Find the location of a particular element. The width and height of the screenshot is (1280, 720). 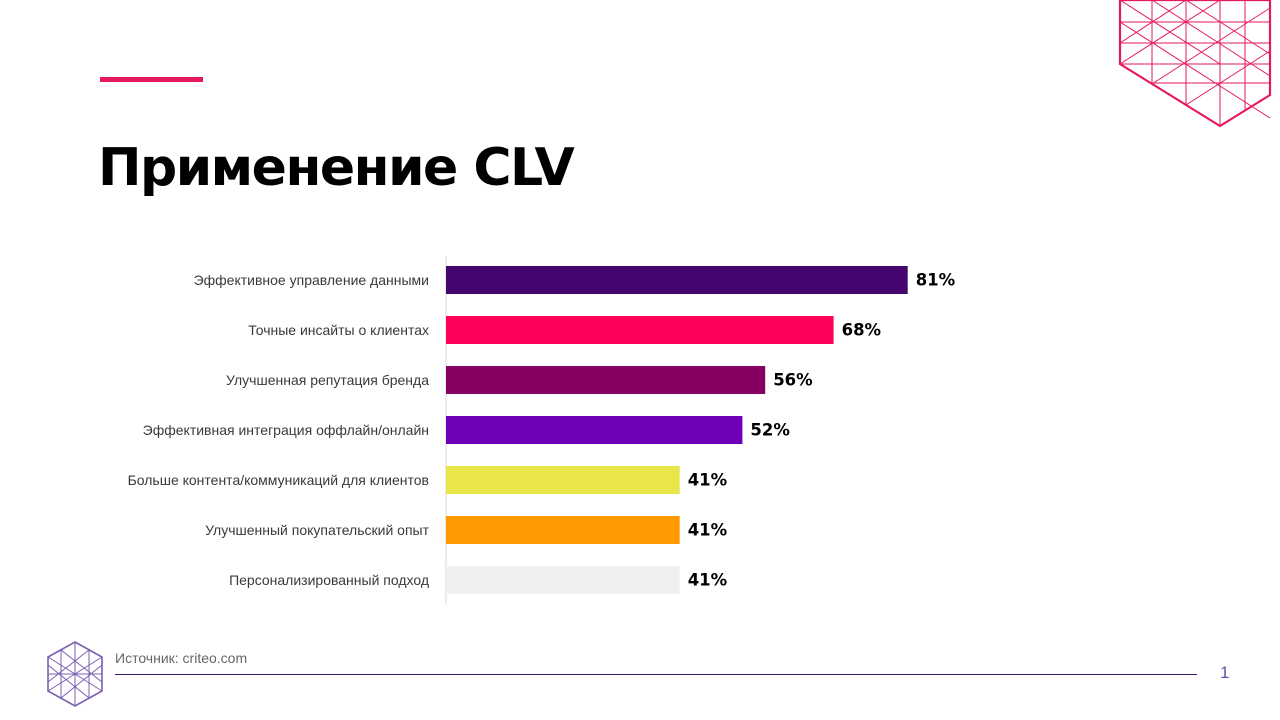

value-label: 52% is located at coordinates (770, 430).